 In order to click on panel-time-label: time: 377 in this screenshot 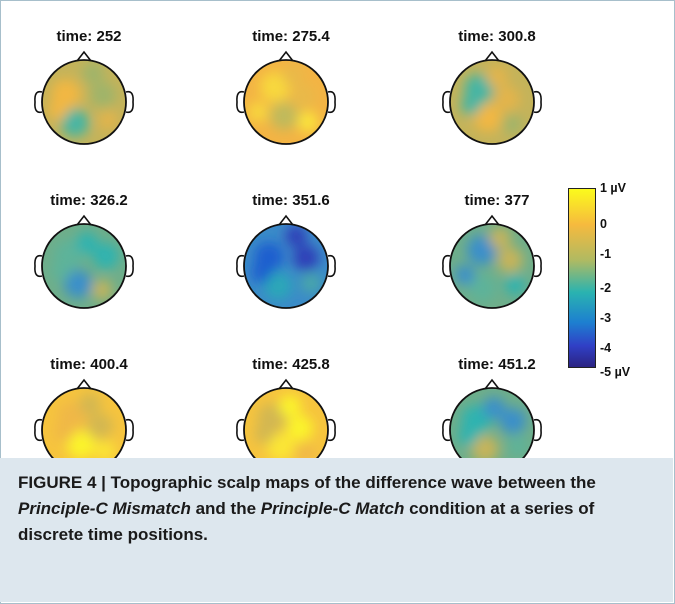, I will do `click(497, 200)`.